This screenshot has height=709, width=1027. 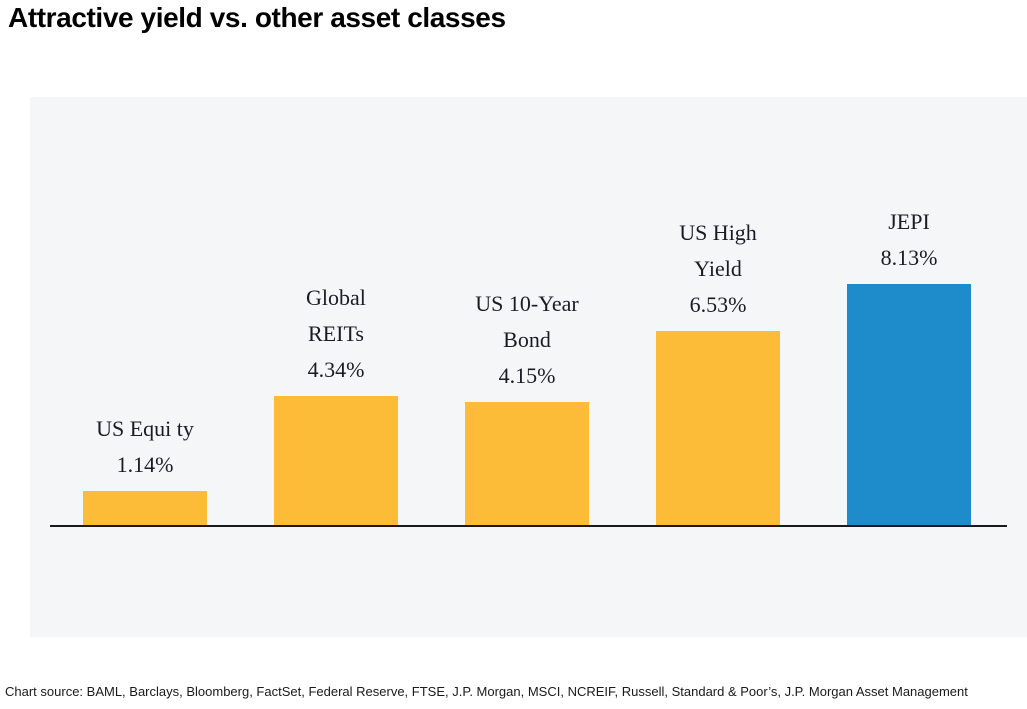 I want to click on bar-value-label: 4.15%, so click(x=527, y=375).